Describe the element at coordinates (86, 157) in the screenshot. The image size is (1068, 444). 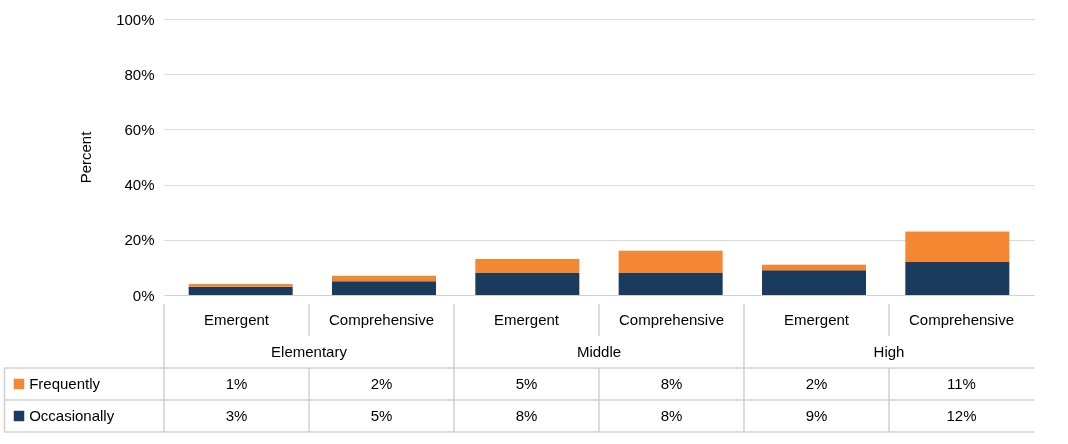
I see `y-axis-title: Percent` at that location.